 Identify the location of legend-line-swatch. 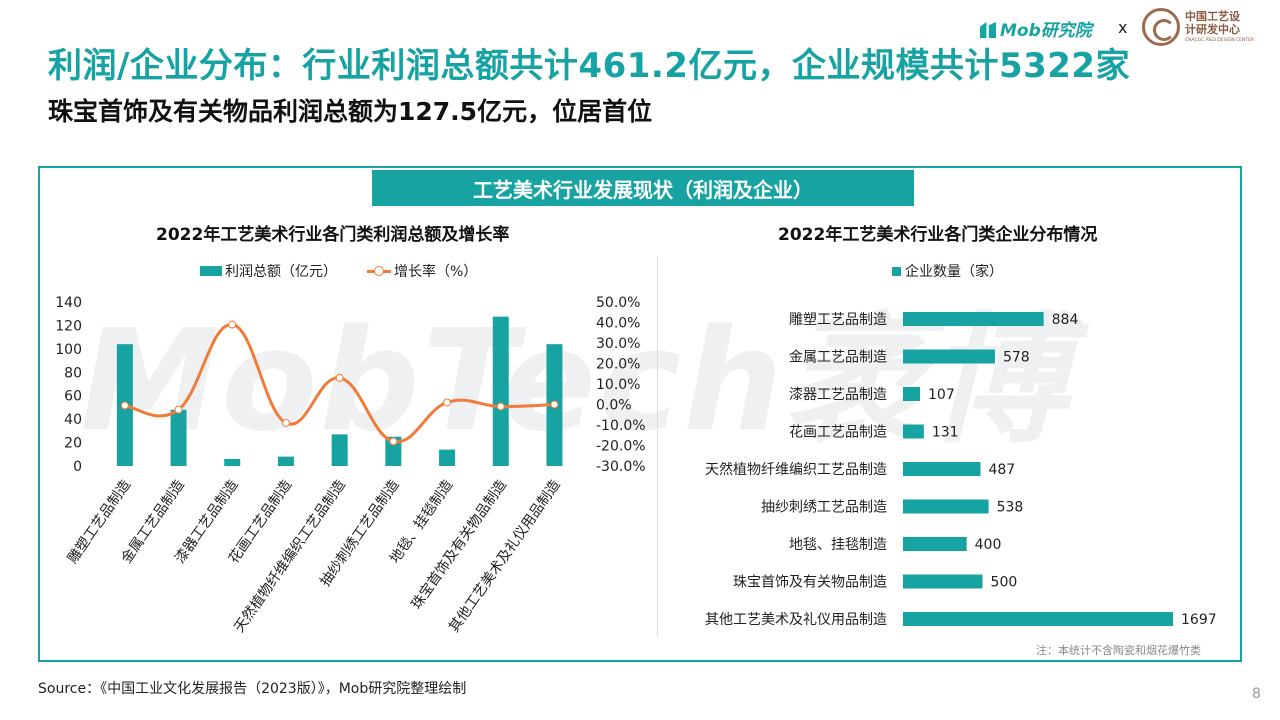
(379, 271).